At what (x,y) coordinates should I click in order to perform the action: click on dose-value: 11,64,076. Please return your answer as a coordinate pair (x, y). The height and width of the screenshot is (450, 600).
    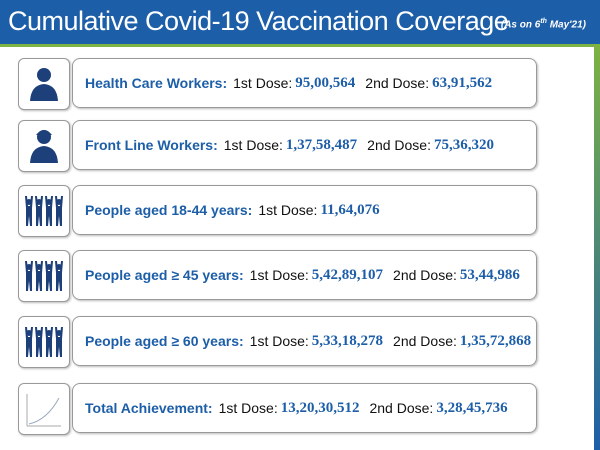
    Looking at the image, I should click on (350, 209).